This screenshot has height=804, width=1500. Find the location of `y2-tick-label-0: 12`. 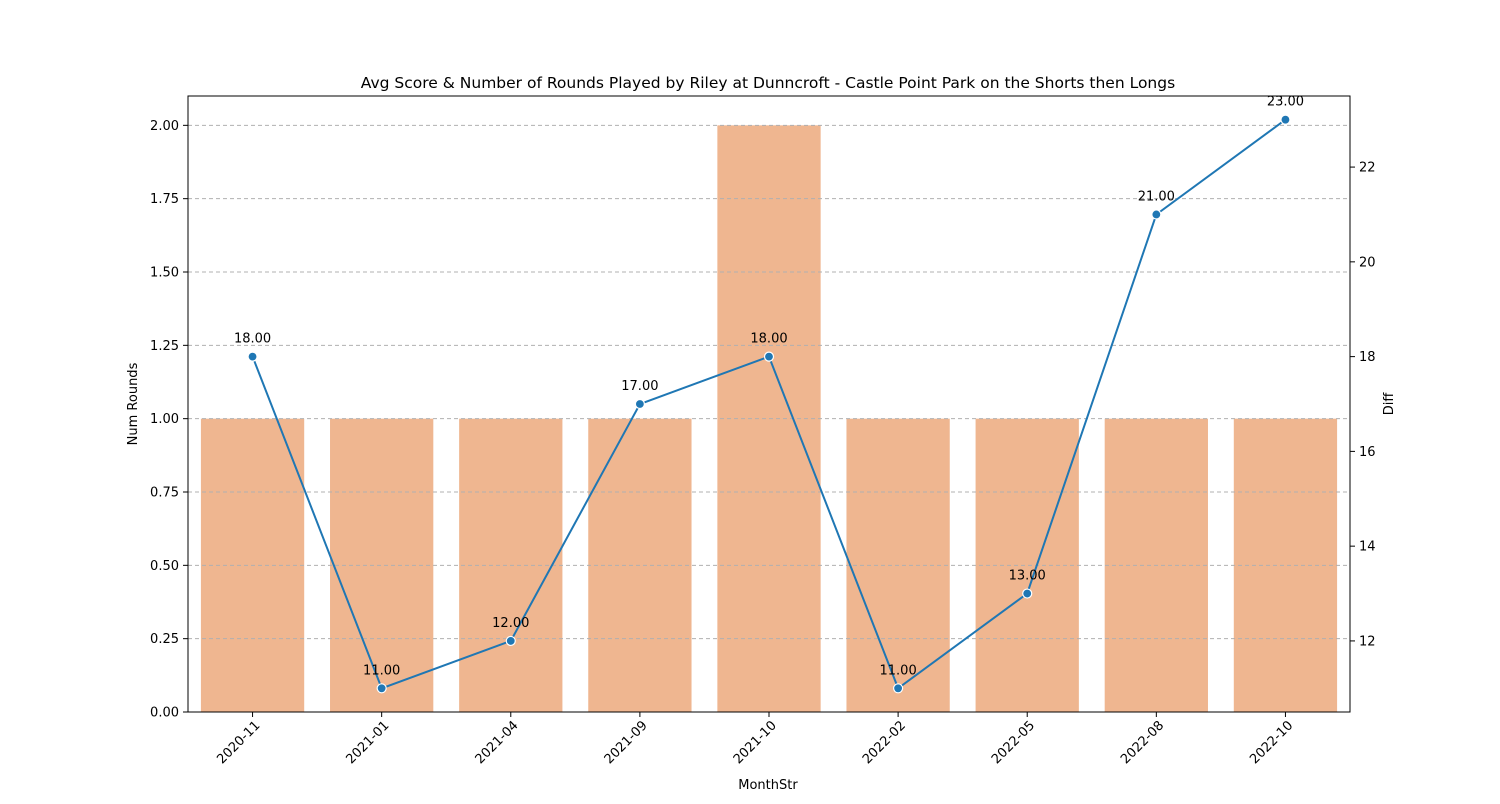

y2-tick-label-0: 12 is located at coordinates (1367, 641).